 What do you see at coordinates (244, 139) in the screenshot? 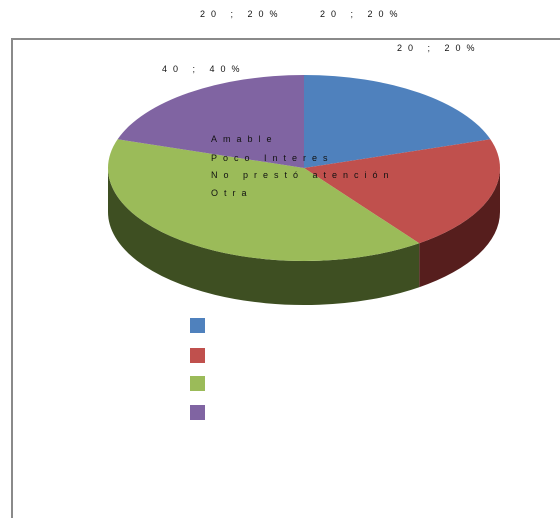
I see `category-label: Amable` at bounding box center [244, 139].